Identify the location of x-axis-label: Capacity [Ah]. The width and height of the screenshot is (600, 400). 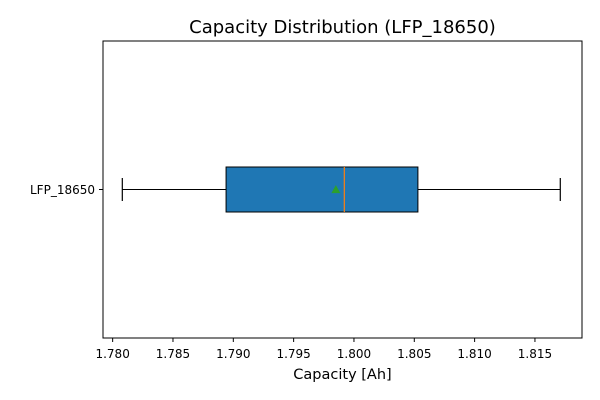
(342, 375).